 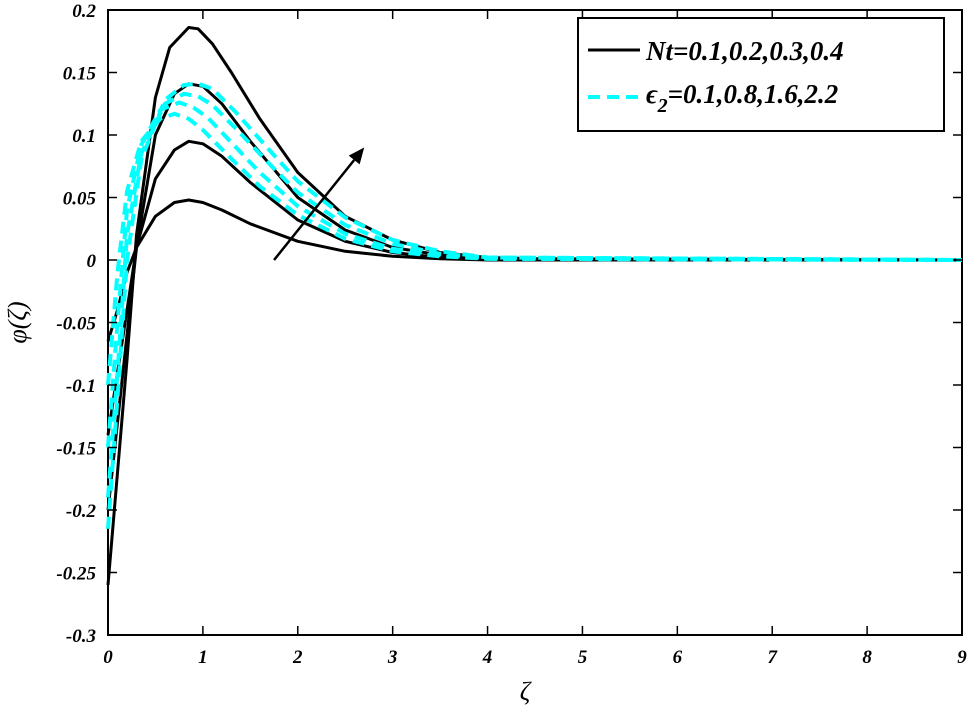 What do you see at coordinates (17, 322) in the screenshot?
I see `y-axis-label: φ(ζ)` at bounding box center [17, 322].